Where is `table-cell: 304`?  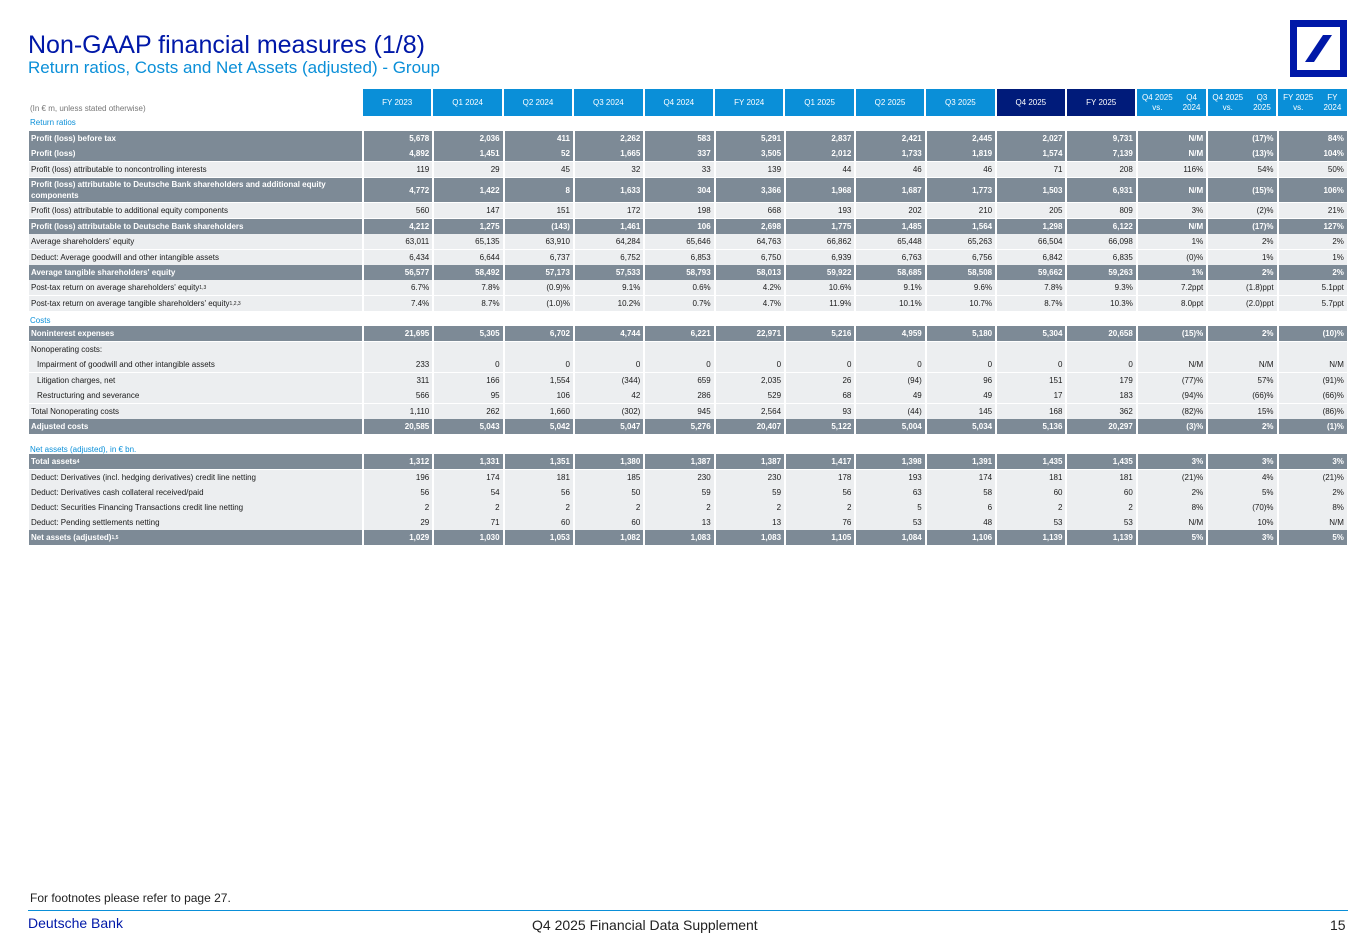 table-cell: 304 is located at coordinates (678, 190).